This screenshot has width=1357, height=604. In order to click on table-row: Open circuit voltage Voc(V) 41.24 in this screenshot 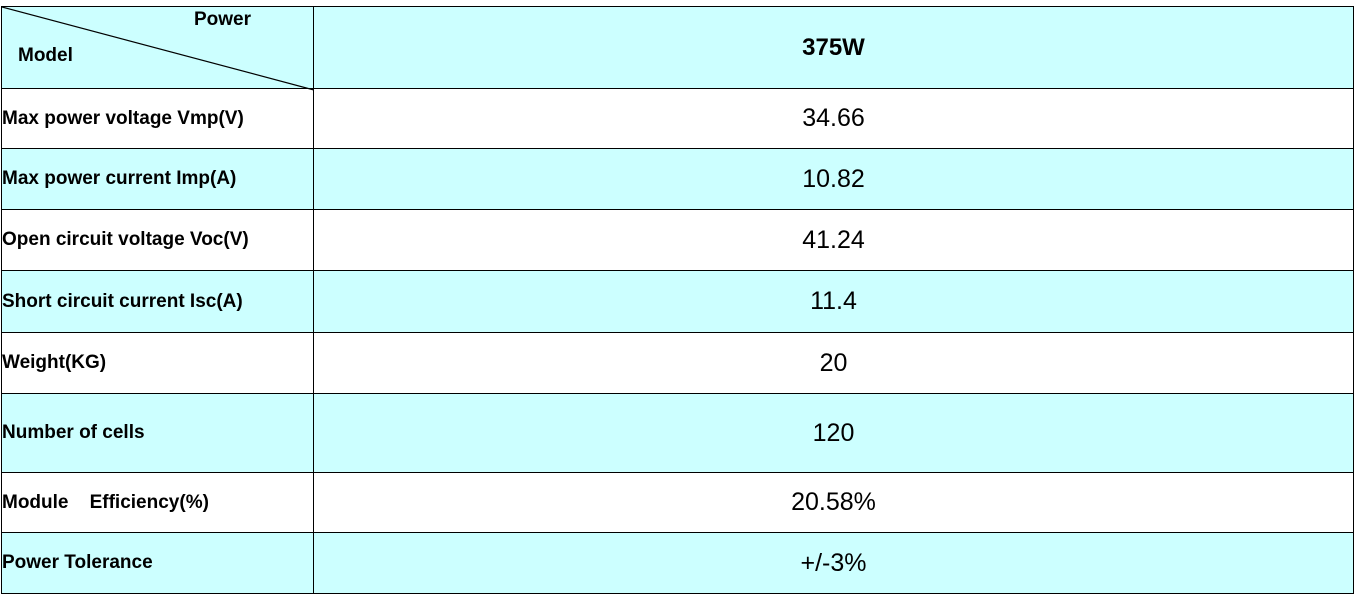, I will do `click(677, 240)`.